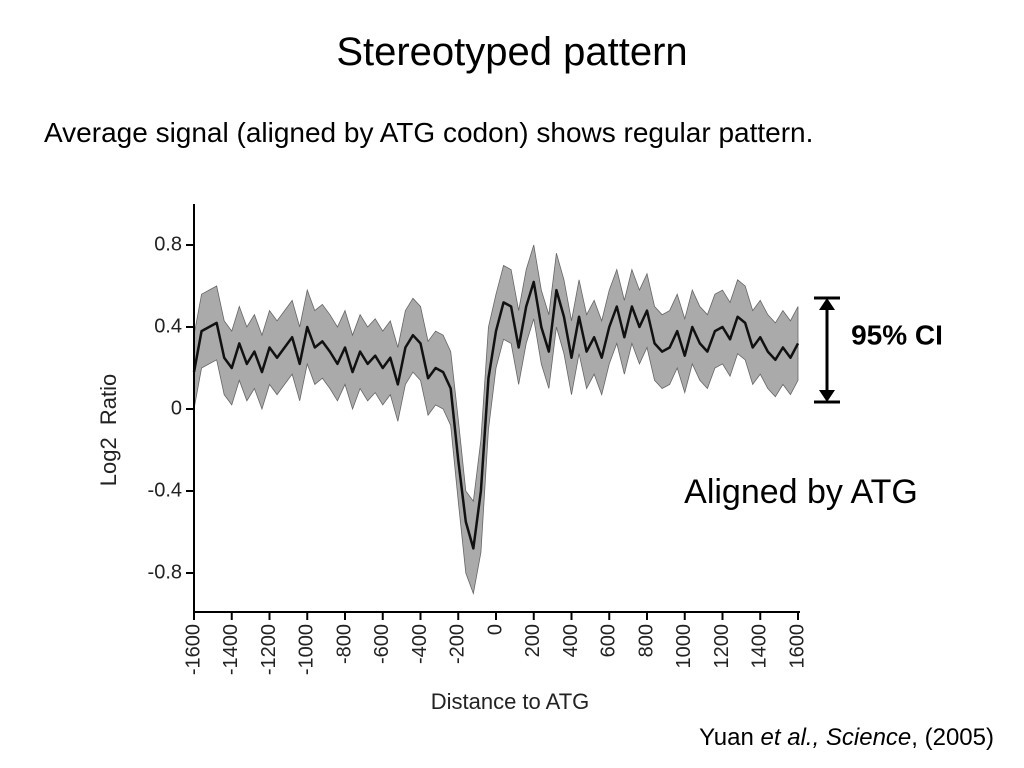  What do you see at coordinates (193, 649) in the screenshot?
I see `x-tick-label: -1600` at bounding box center [193, 649].